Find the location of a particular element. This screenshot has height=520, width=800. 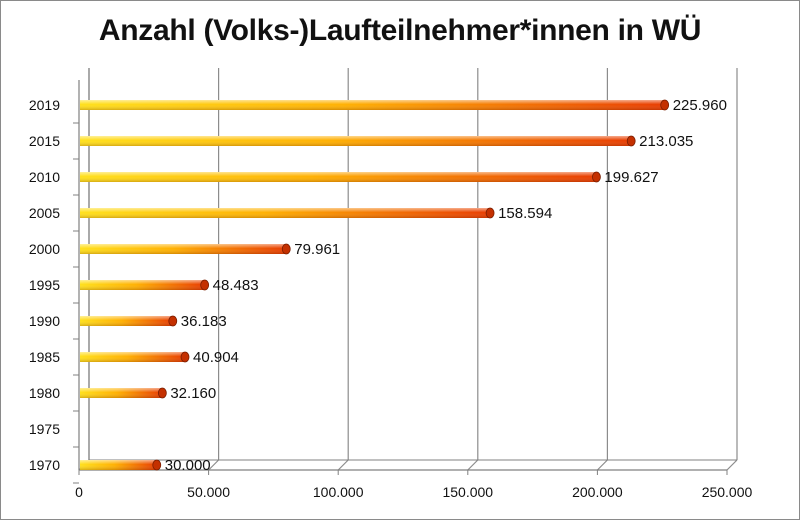

data-label: 32.160 is located at coordinates (193, 393).